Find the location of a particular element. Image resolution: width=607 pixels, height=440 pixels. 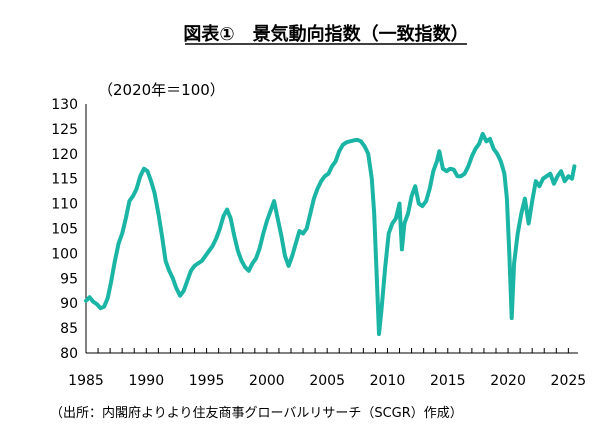

x-tick-label: 1985 is located at coordinates (86, 381).